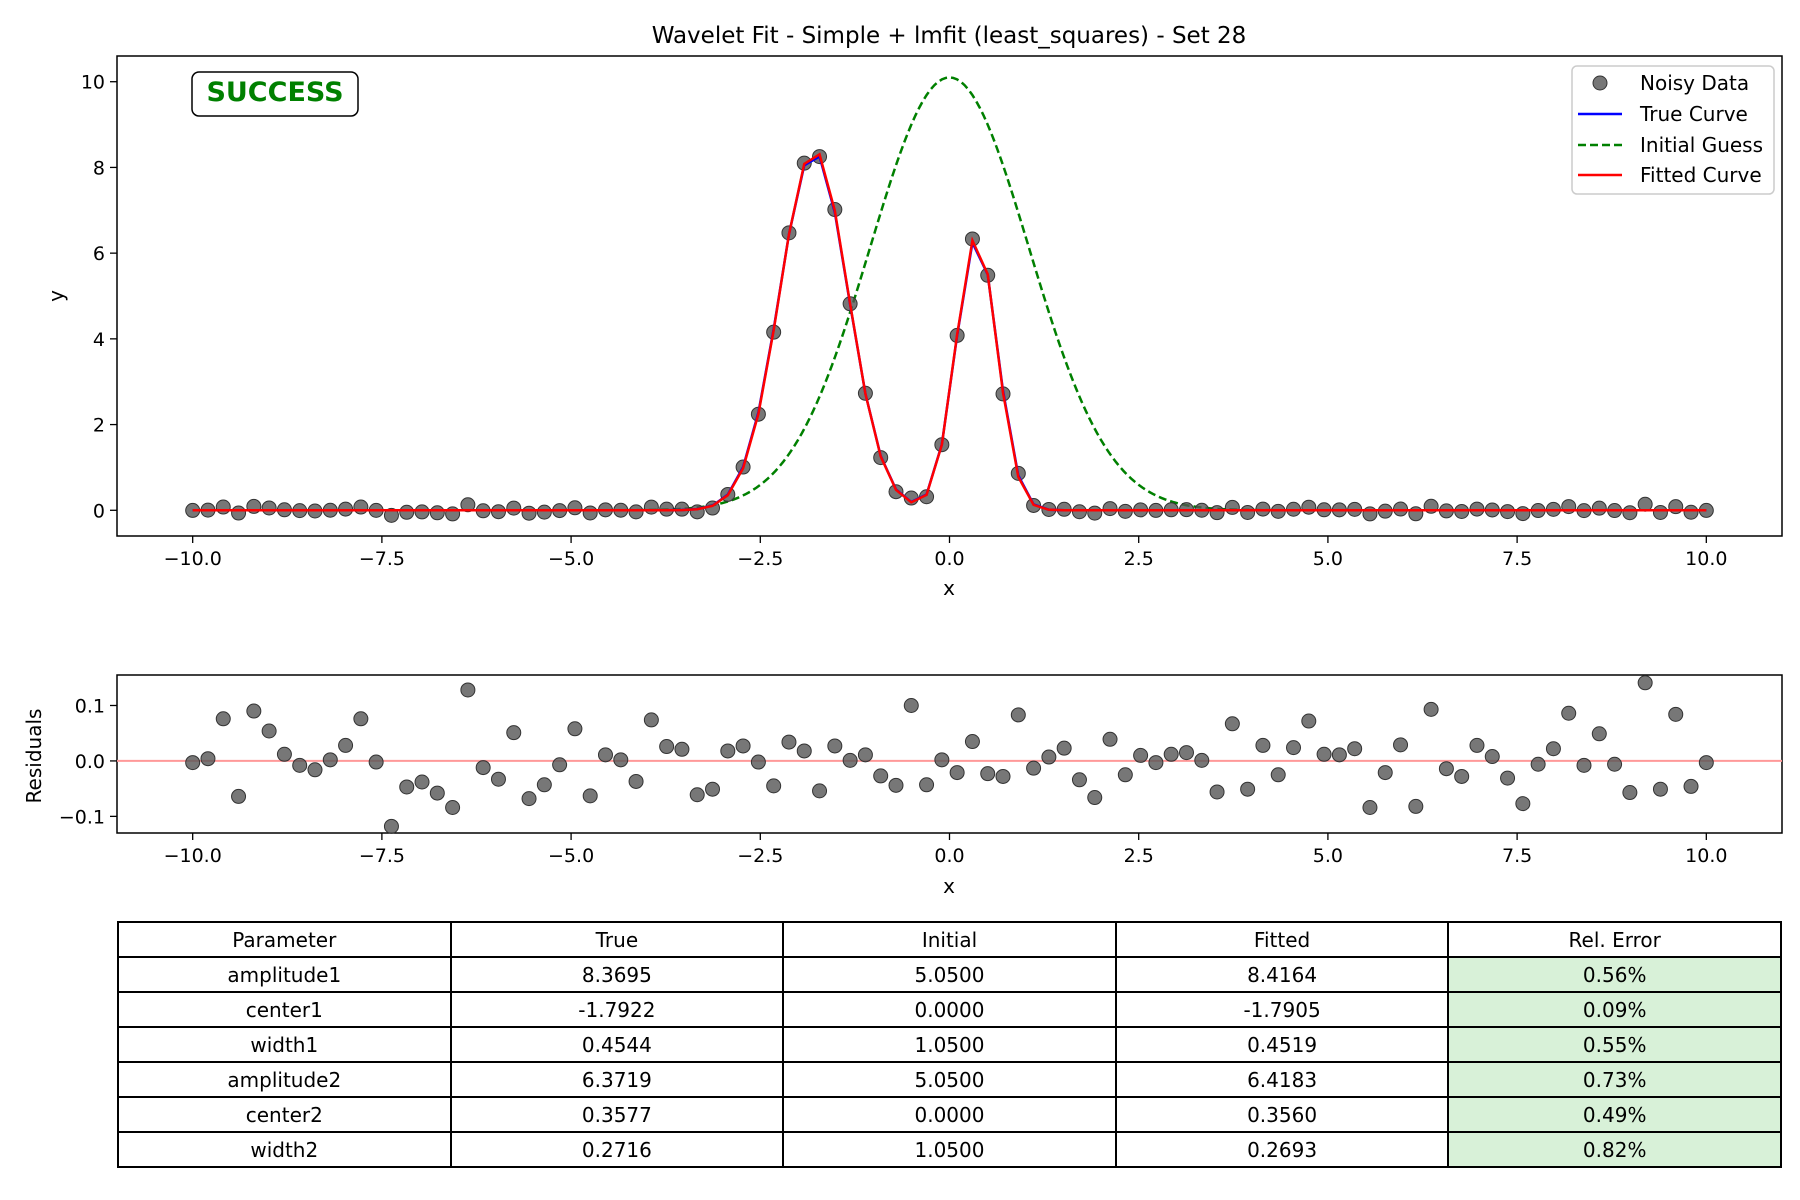 The width and height of the screenshot is (1800, 1200). I want to click on y-tick-label: 8, so click(99, 168).